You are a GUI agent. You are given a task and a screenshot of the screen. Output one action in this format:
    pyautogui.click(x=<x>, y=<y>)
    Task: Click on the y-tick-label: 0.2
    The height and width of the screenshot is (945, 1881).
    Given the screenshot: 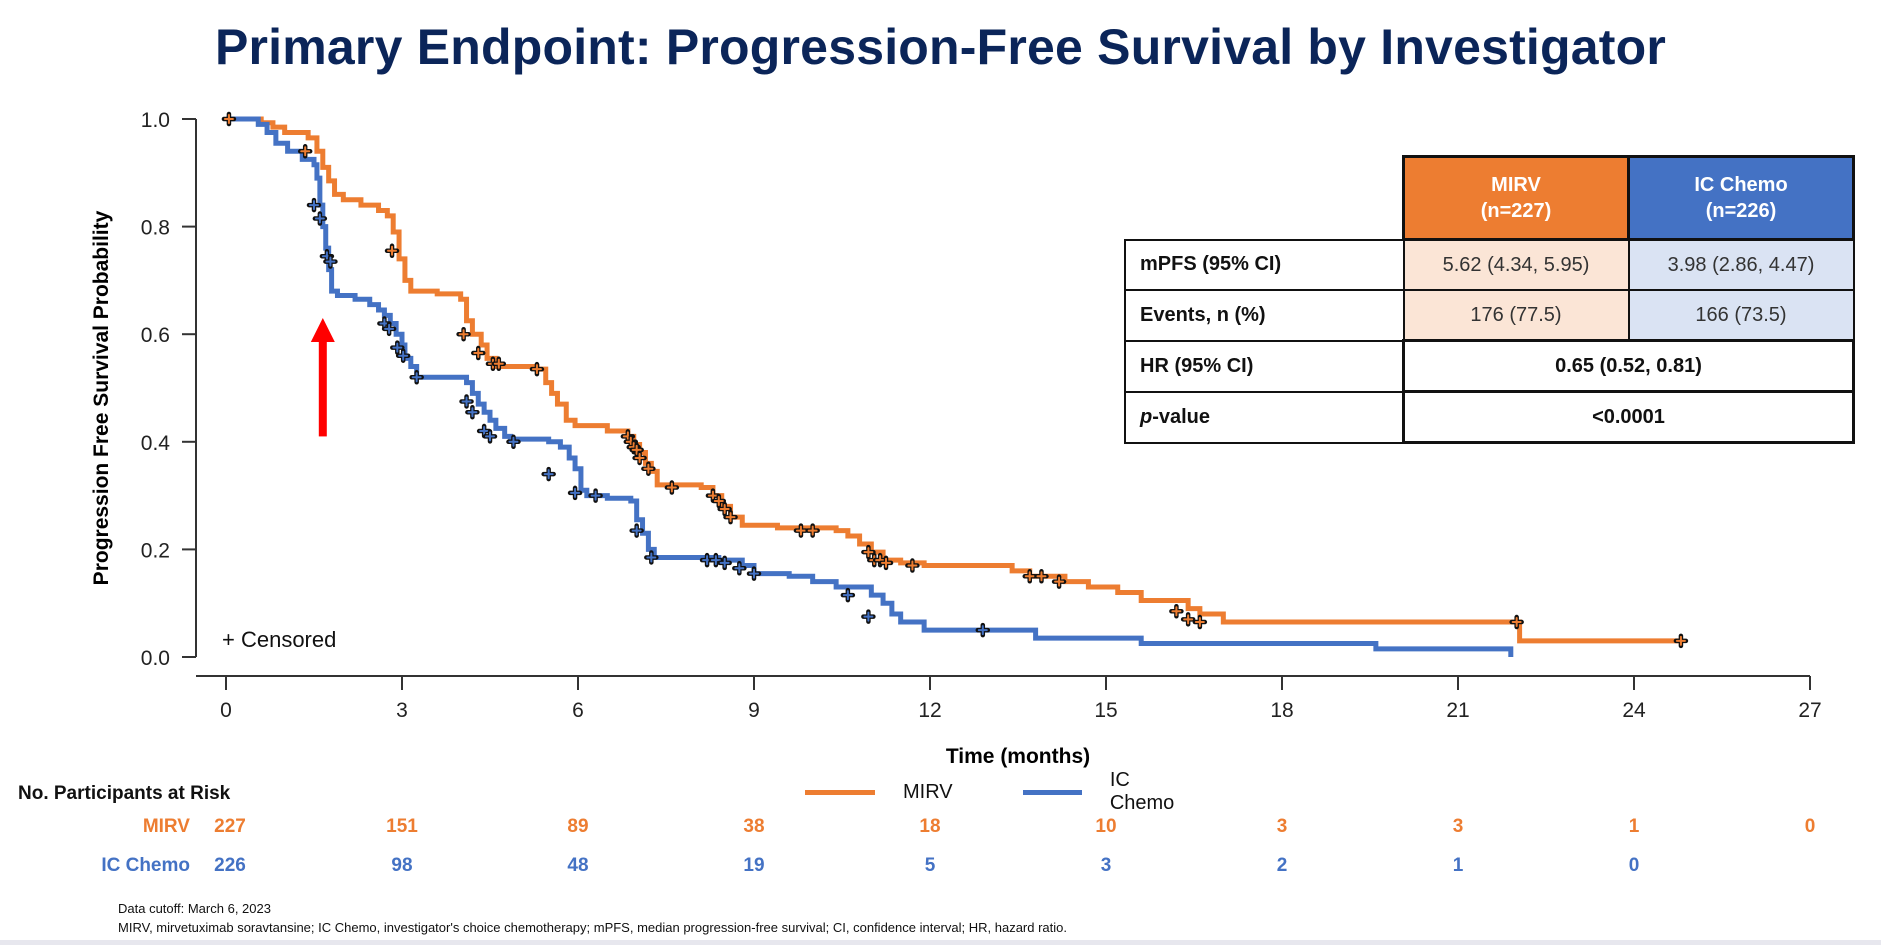 What is the action you would take?
    pyautogui.click(x=155, y=550)
    